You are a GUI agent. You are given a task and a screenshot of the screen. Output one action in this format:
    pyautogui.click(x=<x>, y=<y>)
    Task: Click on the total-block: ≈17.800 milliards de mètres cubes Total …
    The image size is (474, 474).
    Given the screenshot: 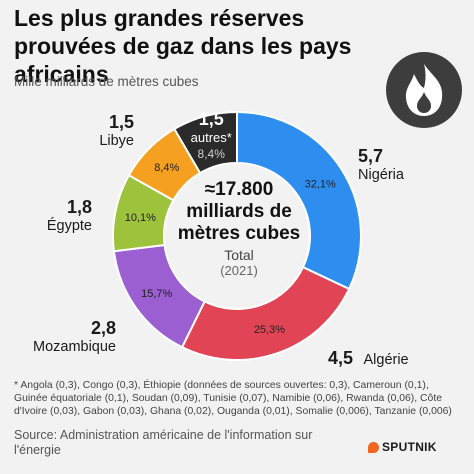 What is the action you would take?
    pyautogui.click(x=239, y=228)
    